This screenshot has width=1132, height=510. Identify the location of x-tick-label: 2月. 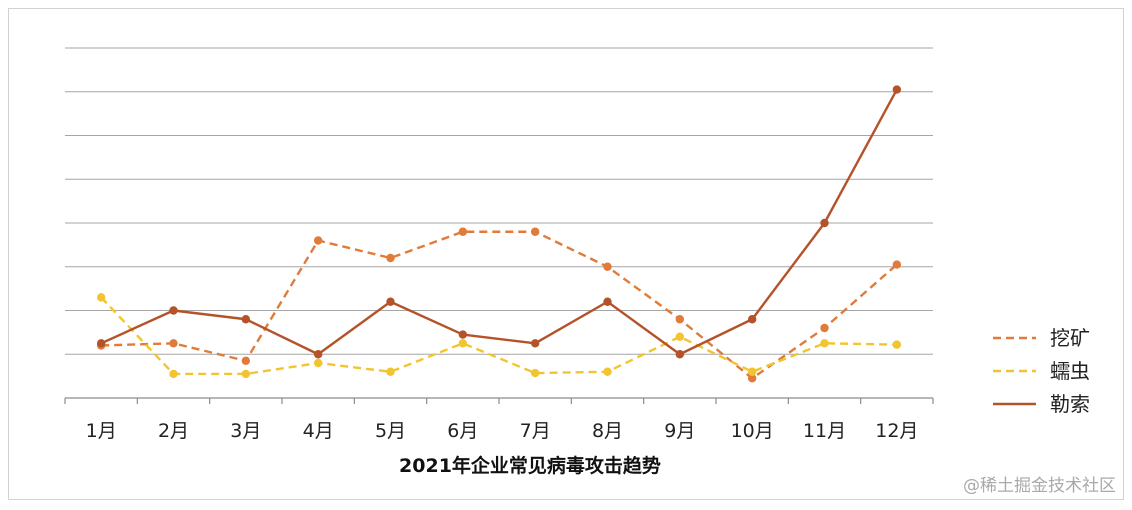
(173, 431).